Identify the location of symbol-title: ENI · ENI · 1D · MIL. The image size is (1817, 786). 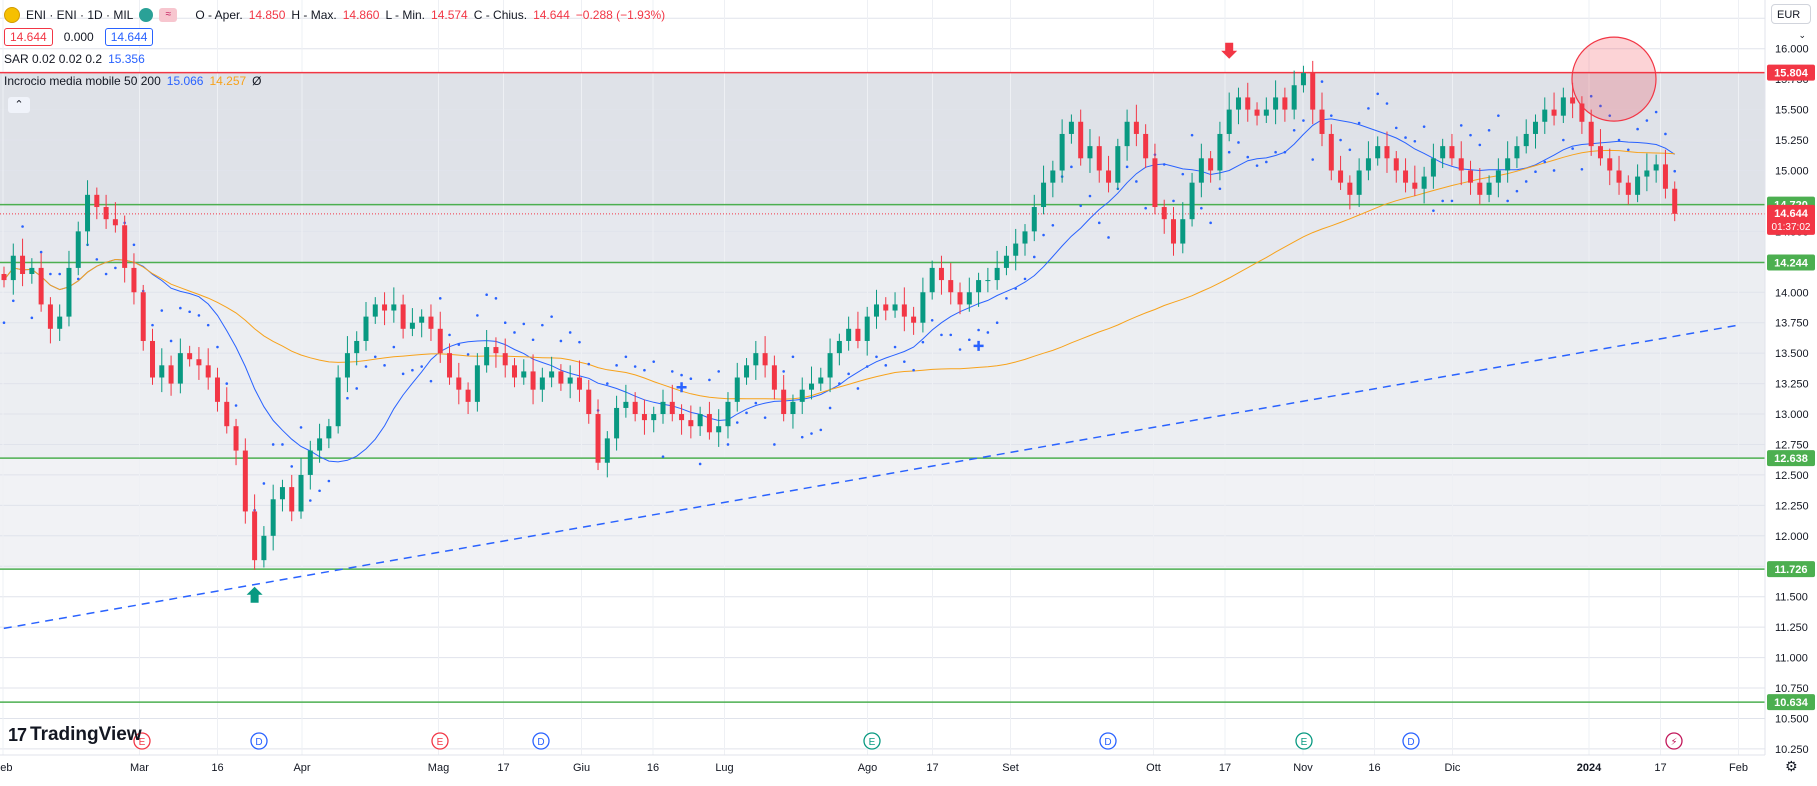
(80, 15).